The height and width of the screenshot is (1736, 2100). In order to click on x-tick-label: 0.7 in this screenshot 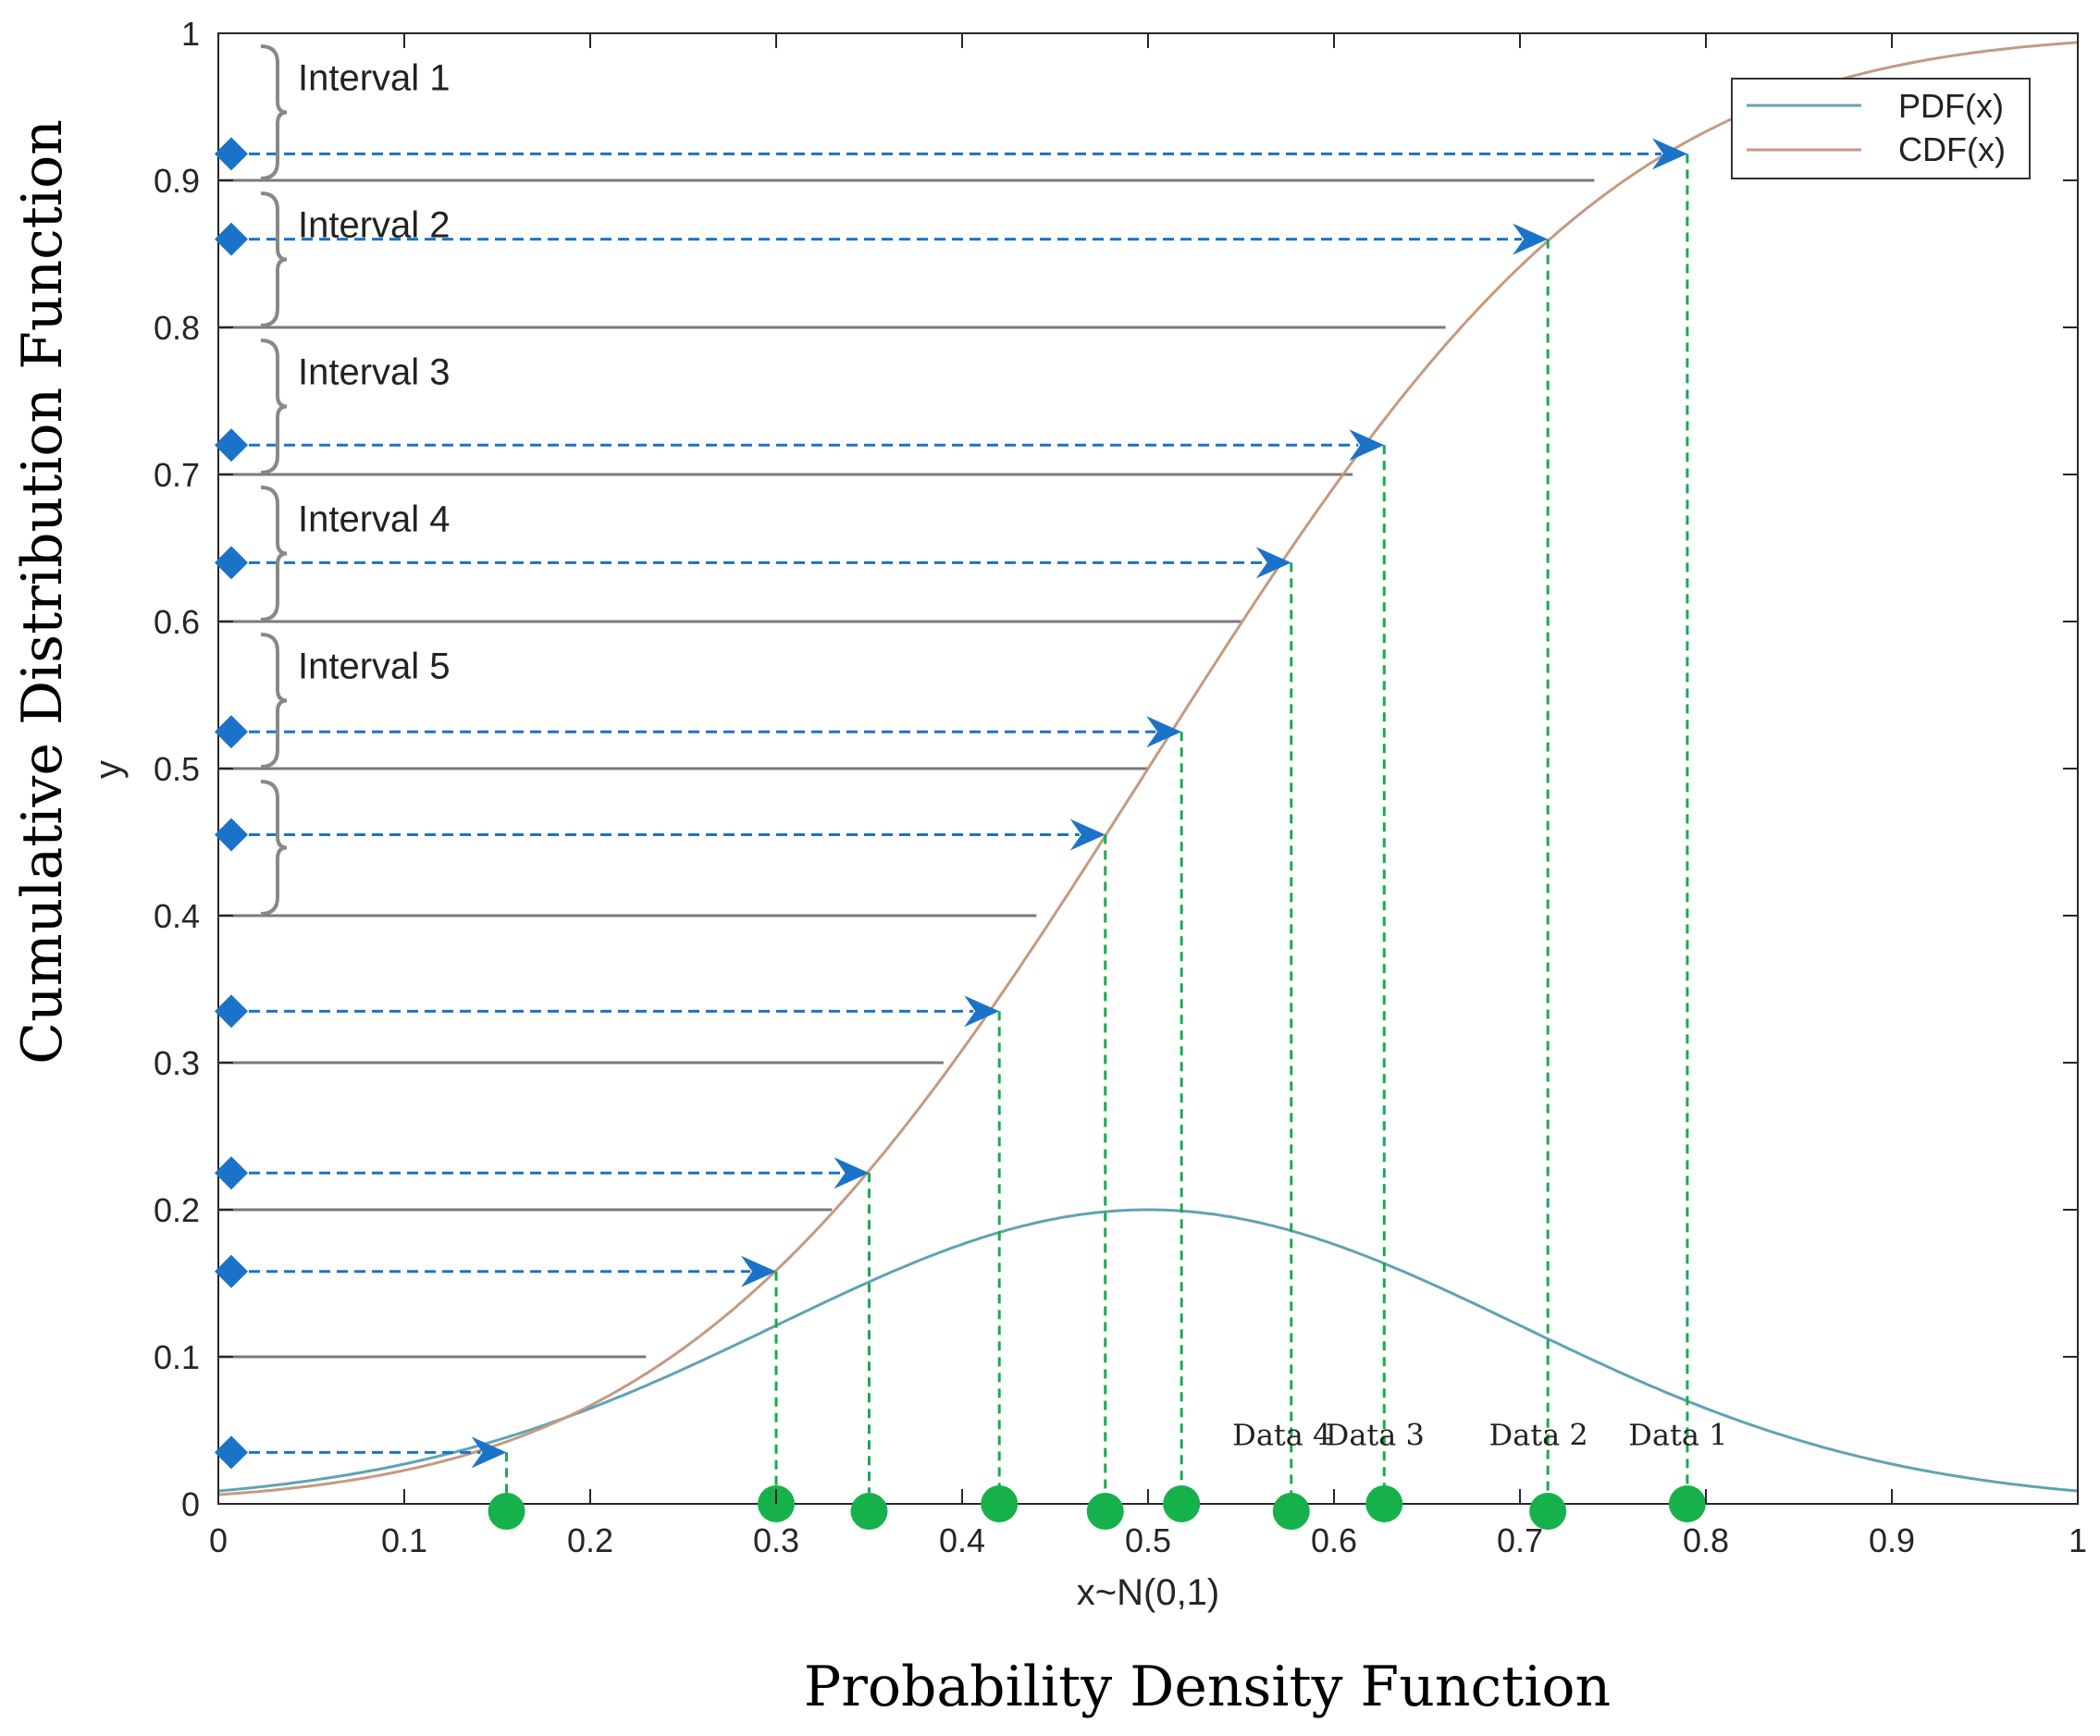, I will do `click(1520, 1540)`.